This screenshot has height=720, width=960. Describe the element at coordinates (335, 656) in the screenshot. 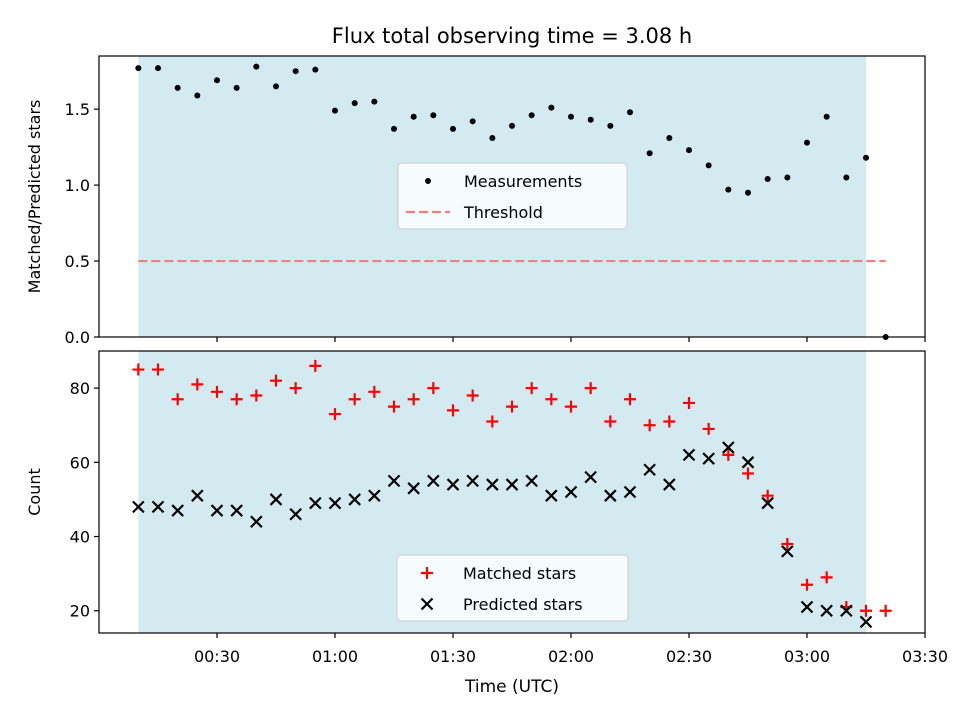

I see `x-tick-label: 01:00` at that location.